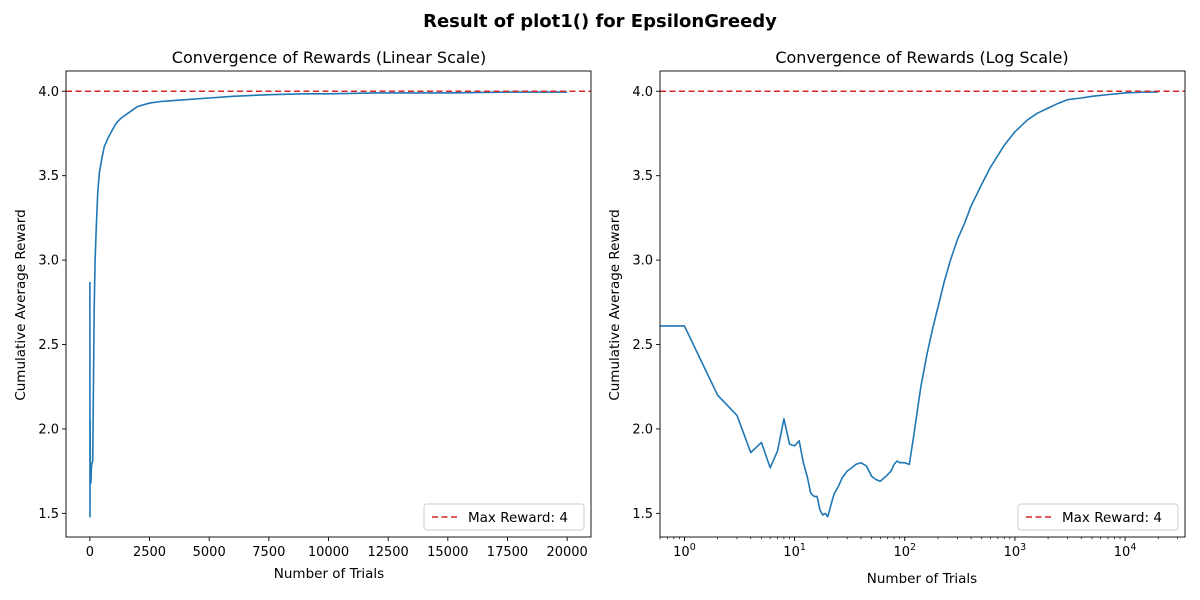 The width and height of the screenshot is (1200, 600). Describe the element at coordinates (149, 552) in the screenshot. I see `x-tick-label: 2500` at that location.